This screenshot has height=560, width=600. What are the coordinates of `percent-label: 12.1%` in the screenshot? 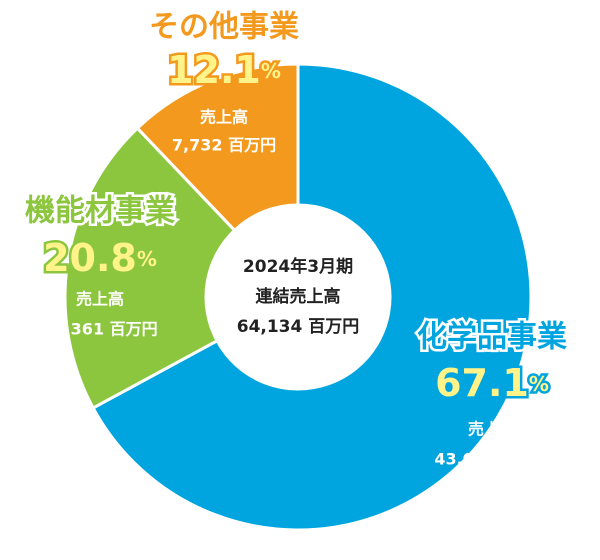 It's located at (224, 70).